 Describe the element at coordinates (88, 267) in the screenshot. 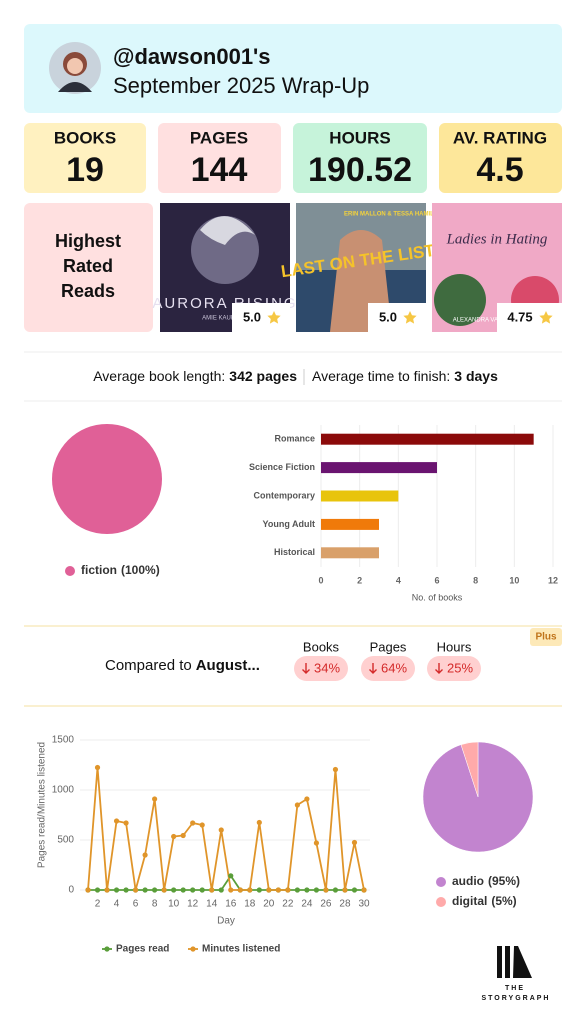

I see `highest-box` at that location.